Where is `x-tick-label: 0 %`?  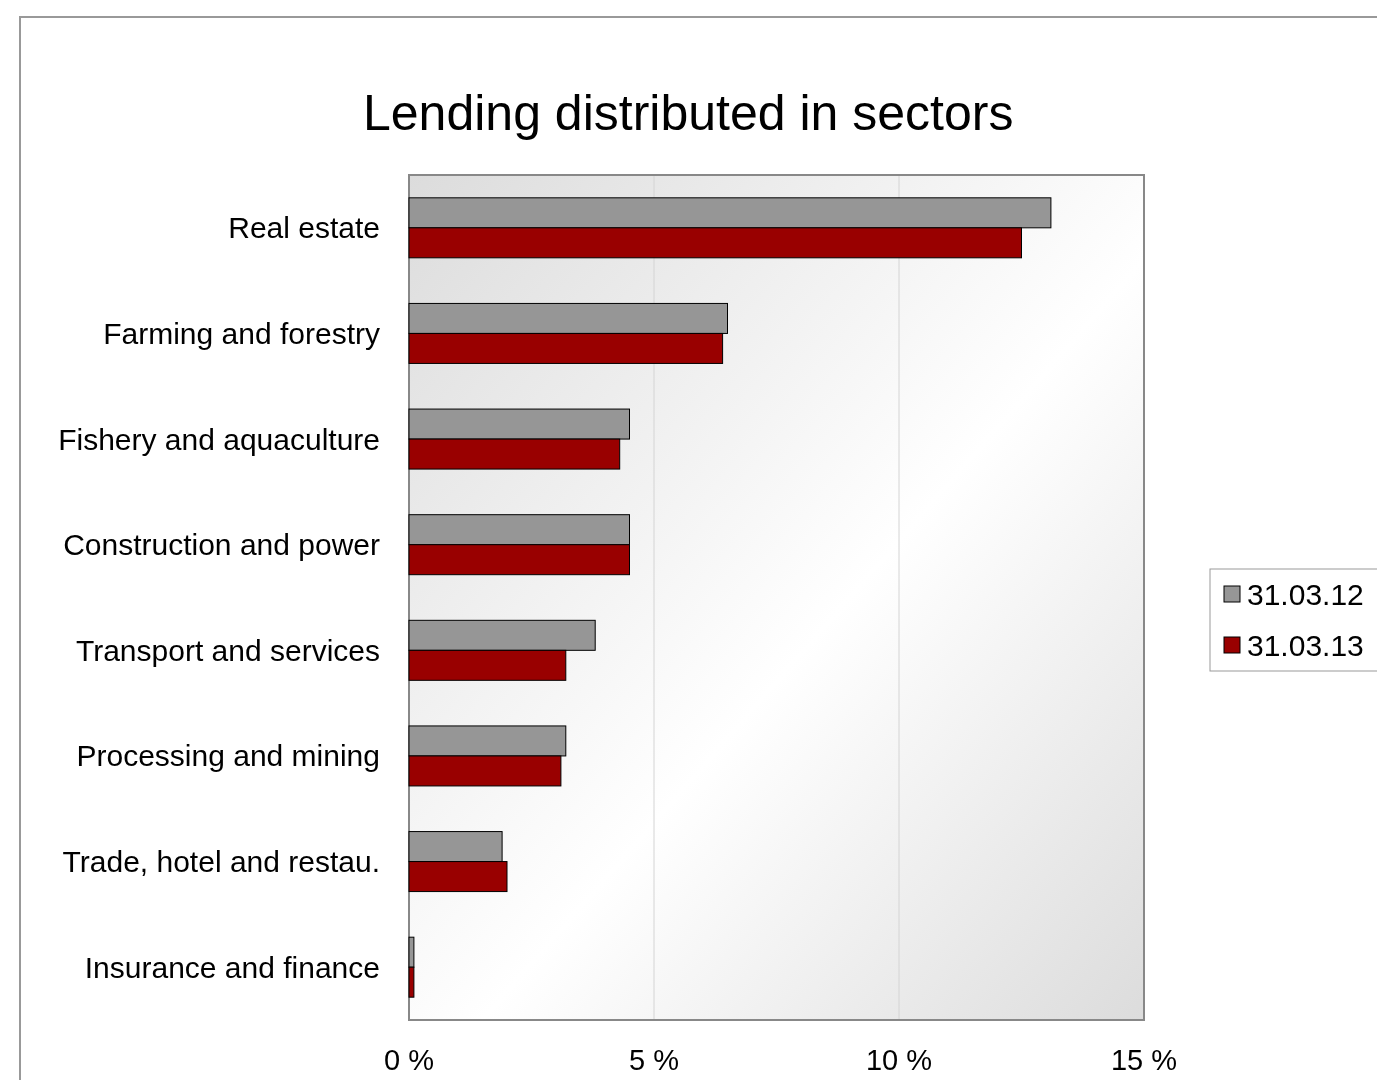 x-tick-label: 0 % is located at coordinates (409, 1060).